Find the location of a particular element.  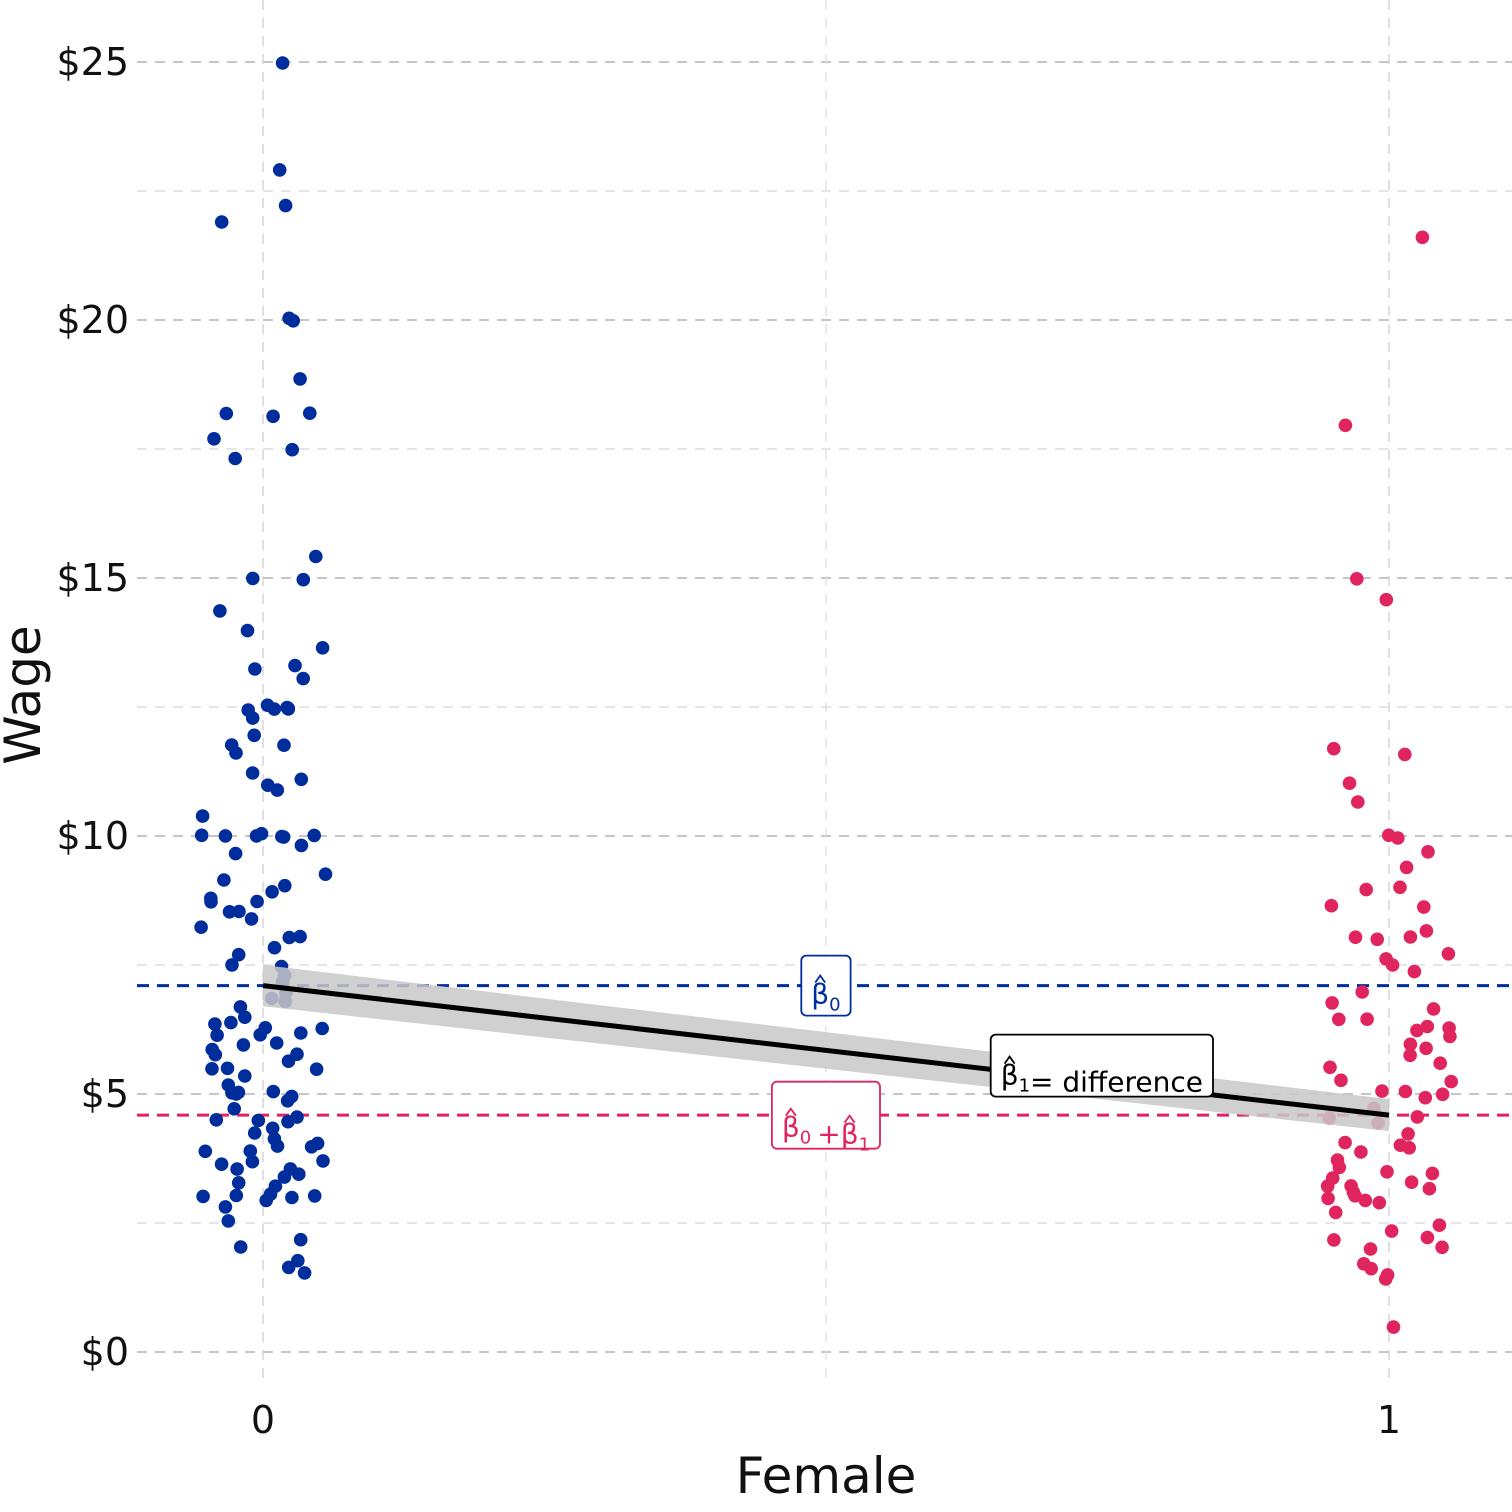

annotations: β0 β0 +β1 β1= difference is located at coordinates (992, 1055).